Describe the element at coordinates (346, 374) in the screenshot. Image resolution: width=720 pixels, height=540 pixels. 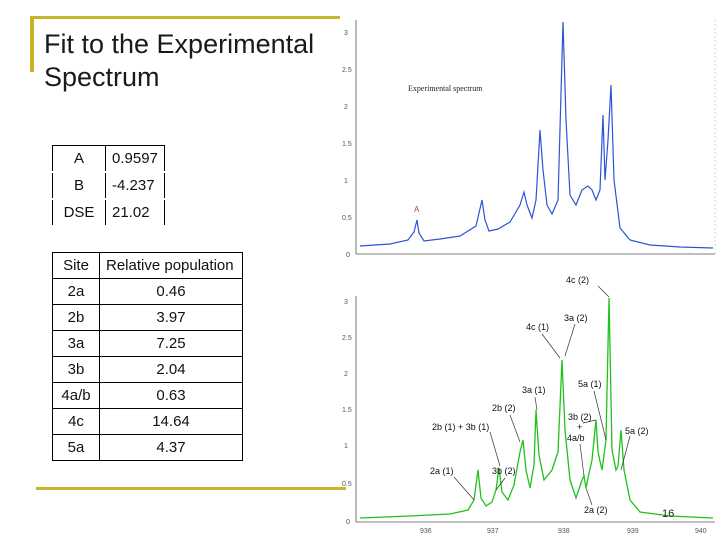
I see `bottom-ytick: 2` at that location.